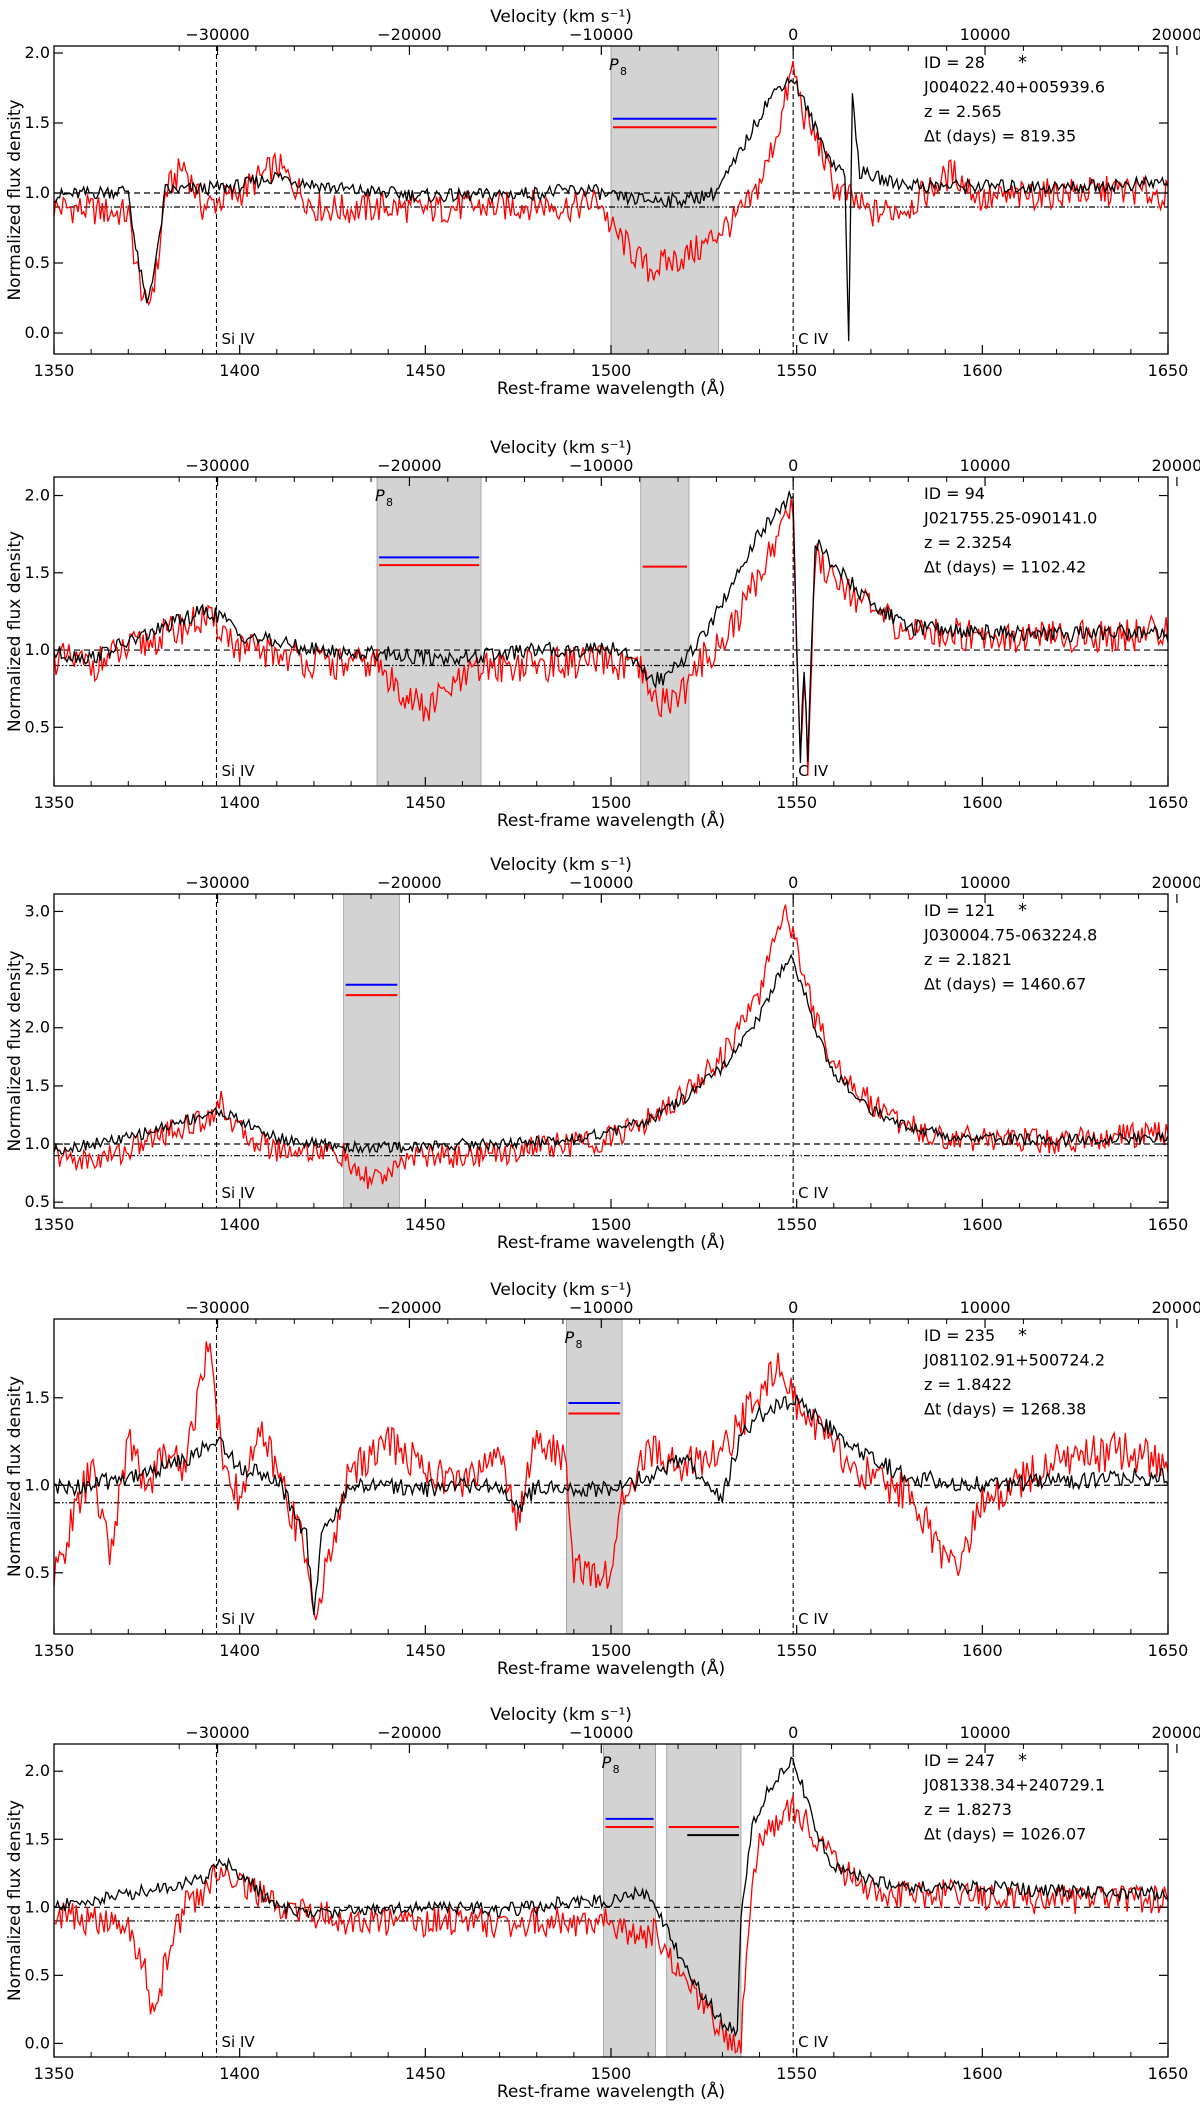 This screenshot has height=2111, width=1200. Describe the element at coordinates (15, 199) in the screenshot. I see `y-axis-title: Normalized flux density` at that location.